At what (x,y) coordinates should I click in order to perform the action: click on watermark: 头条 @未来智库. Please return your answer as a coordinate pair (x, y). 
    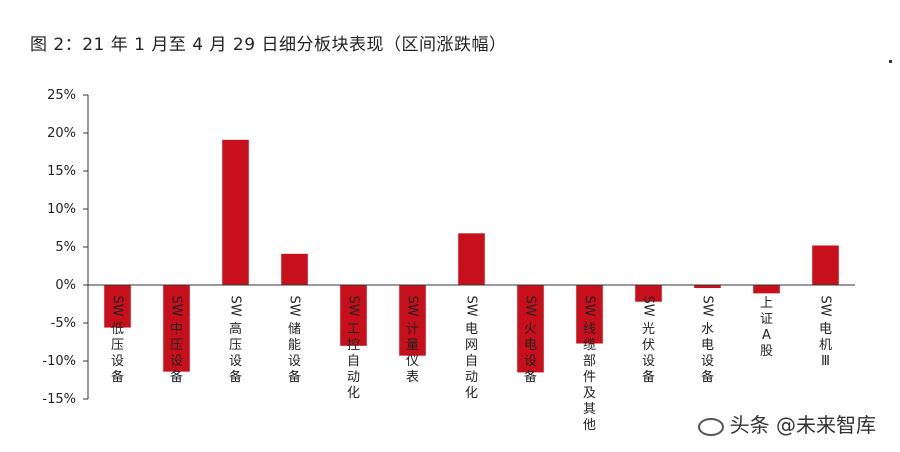
    Looking at the image, I should click on (786, 423).